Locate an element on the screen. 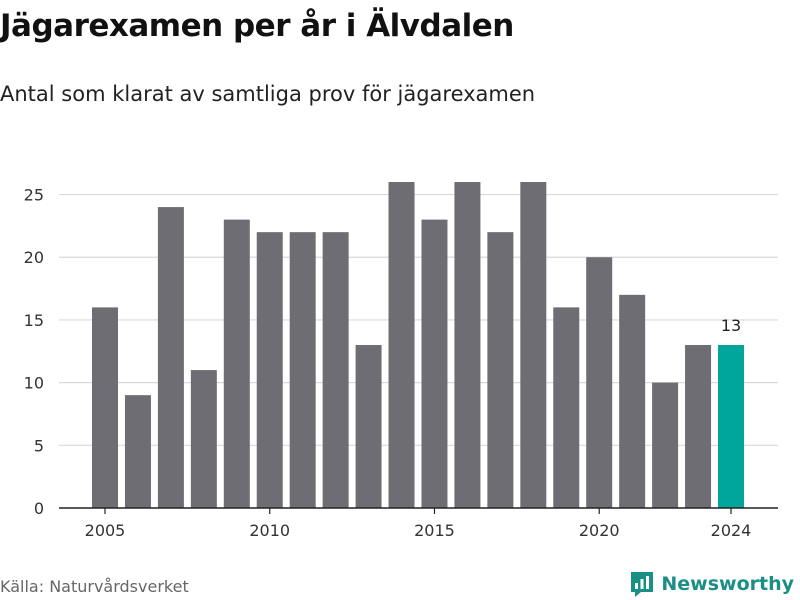 The height and width of the screenshot is (600, 800). data-label-2024: 13 is located at coordinates (731, 325).